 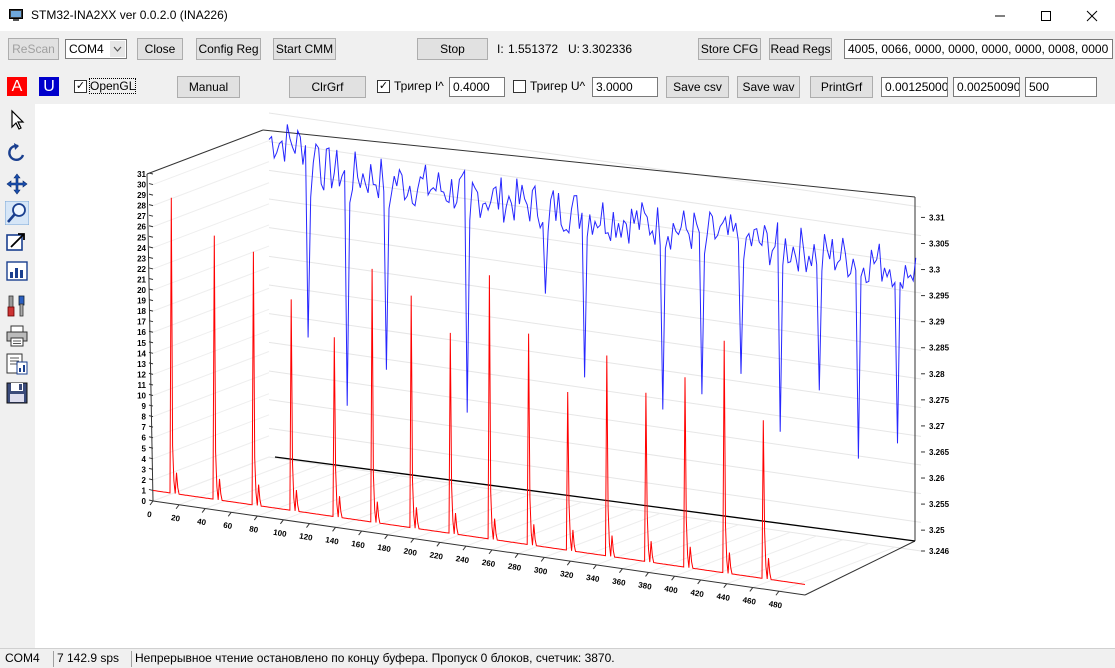 What do you see at coordinates (141, 248) in the screenshot?
I see `y-left-tick-label: 24` at bounding box center [141, 248].